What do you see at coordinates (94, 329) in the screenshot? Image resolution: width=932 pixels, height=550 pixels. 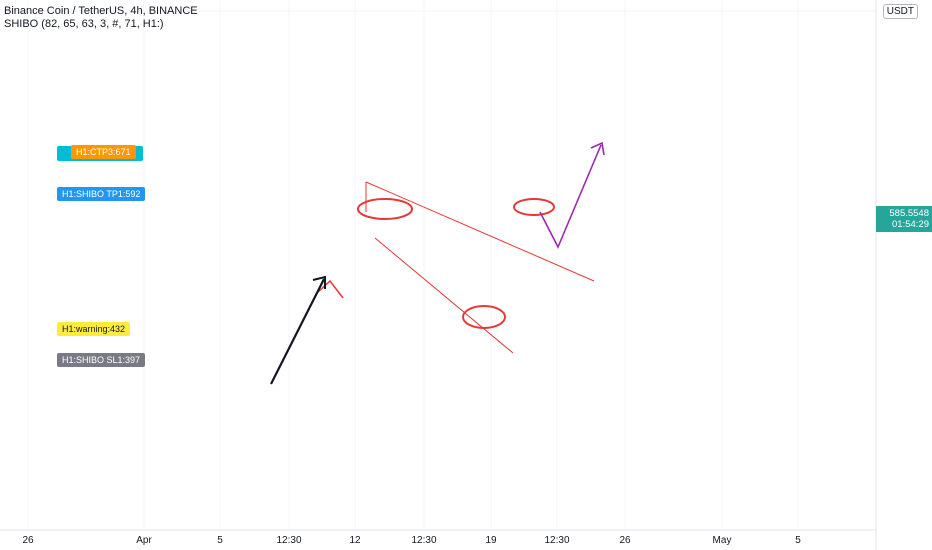 I see `warning-label: H1:warning:432` at bounding box center [94, 329].